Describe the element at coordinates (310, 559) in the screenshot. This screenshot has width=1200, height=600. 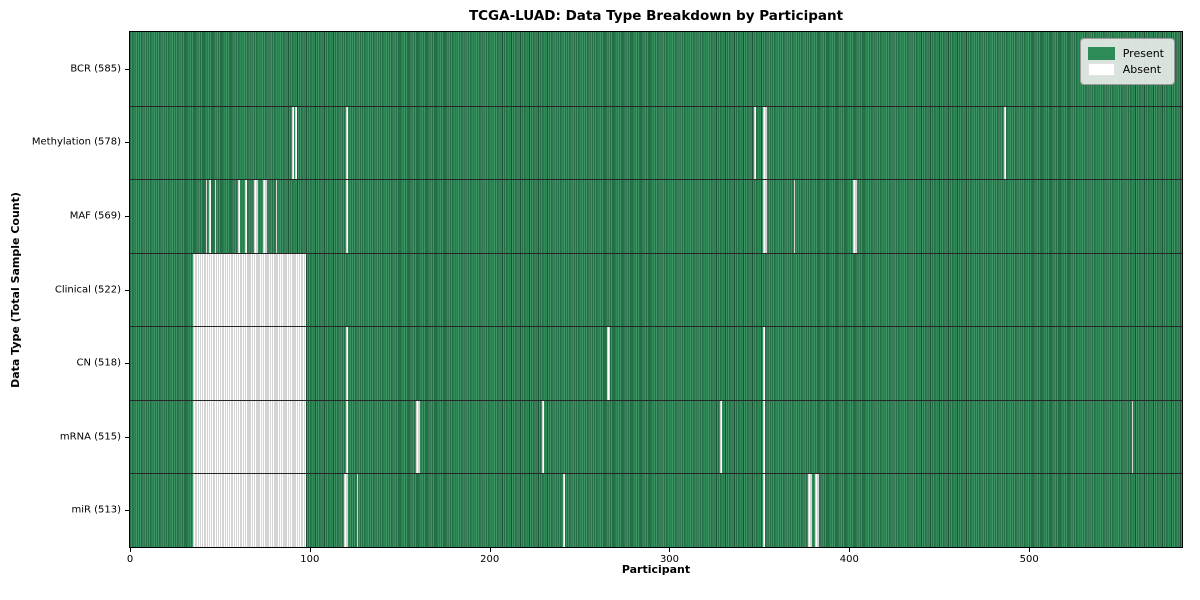
I see `x-tick-label-100: 100` at that location.